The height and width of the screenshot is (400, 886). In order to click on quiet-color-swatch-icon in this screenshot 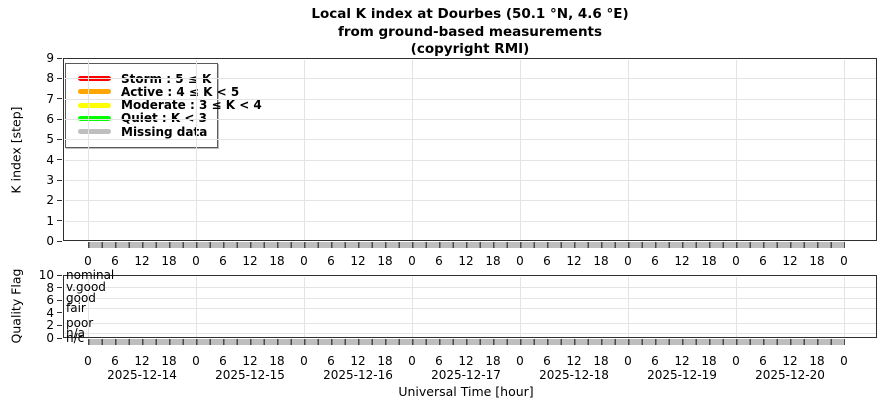, I will do `click(94, 118)`.